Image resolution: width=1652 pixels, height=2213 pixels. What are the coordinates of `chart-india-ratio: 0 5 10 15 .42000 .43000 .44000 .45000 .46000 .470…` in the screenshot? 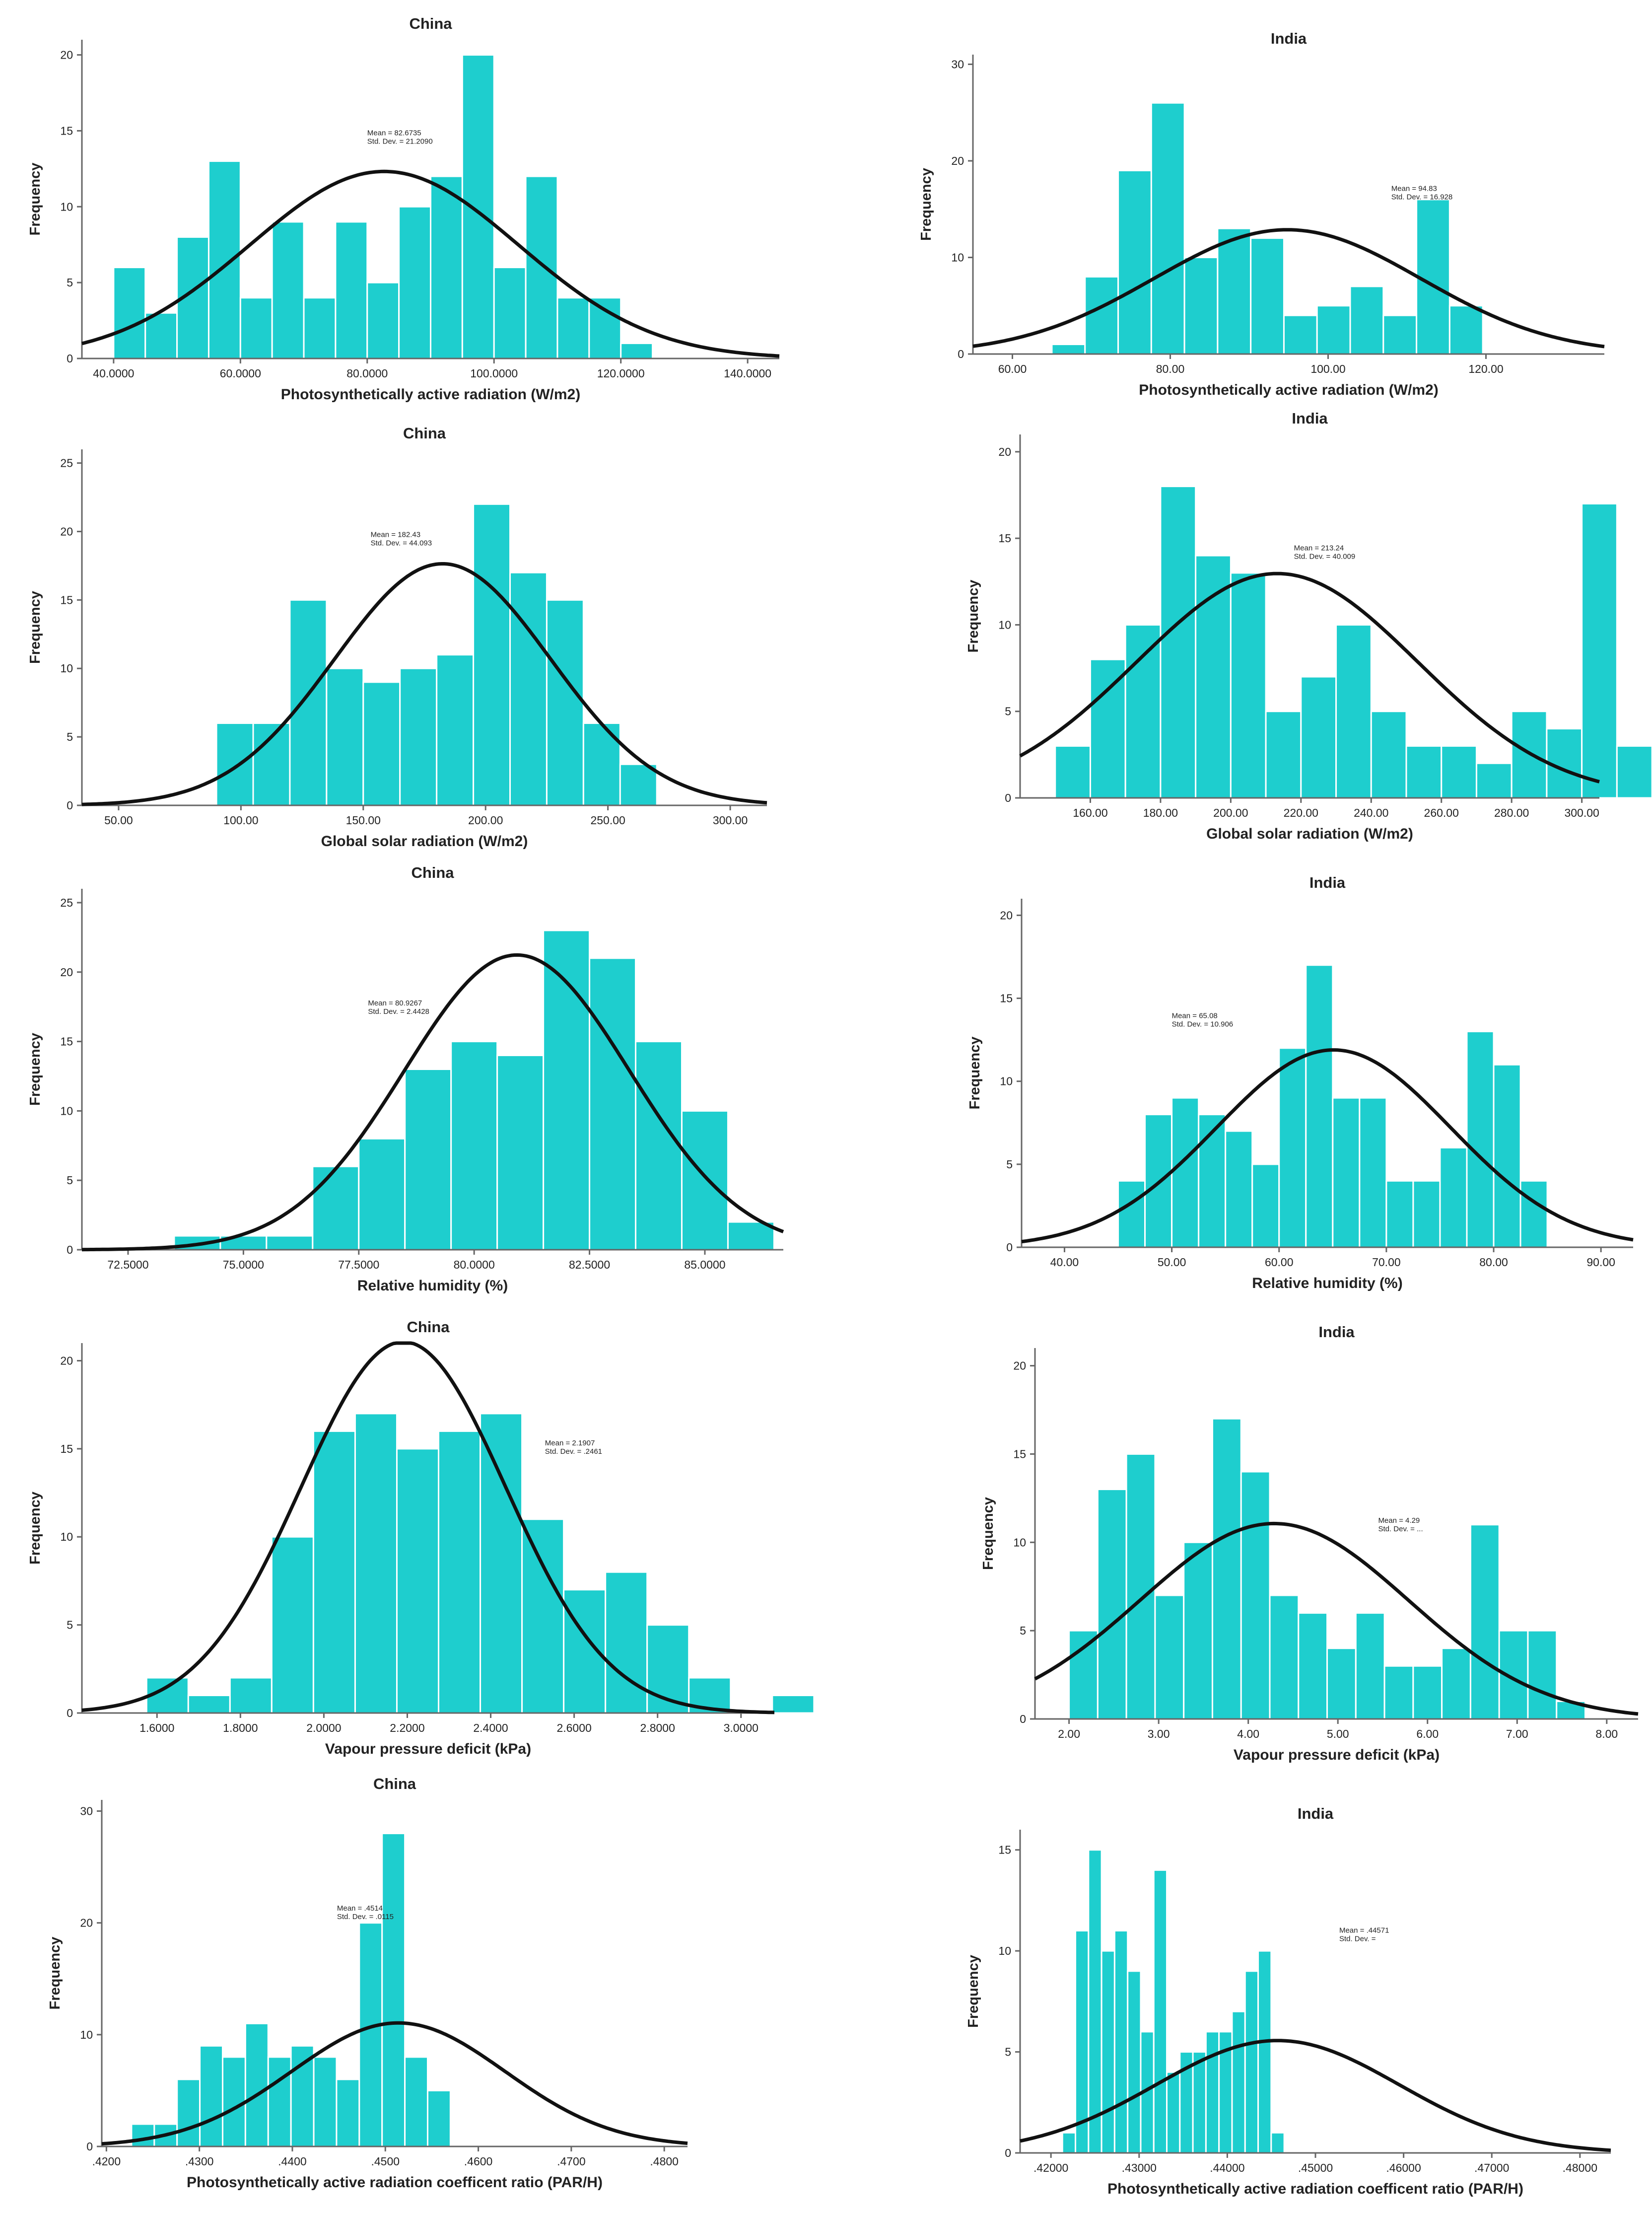 It's located at (1288, 2001).